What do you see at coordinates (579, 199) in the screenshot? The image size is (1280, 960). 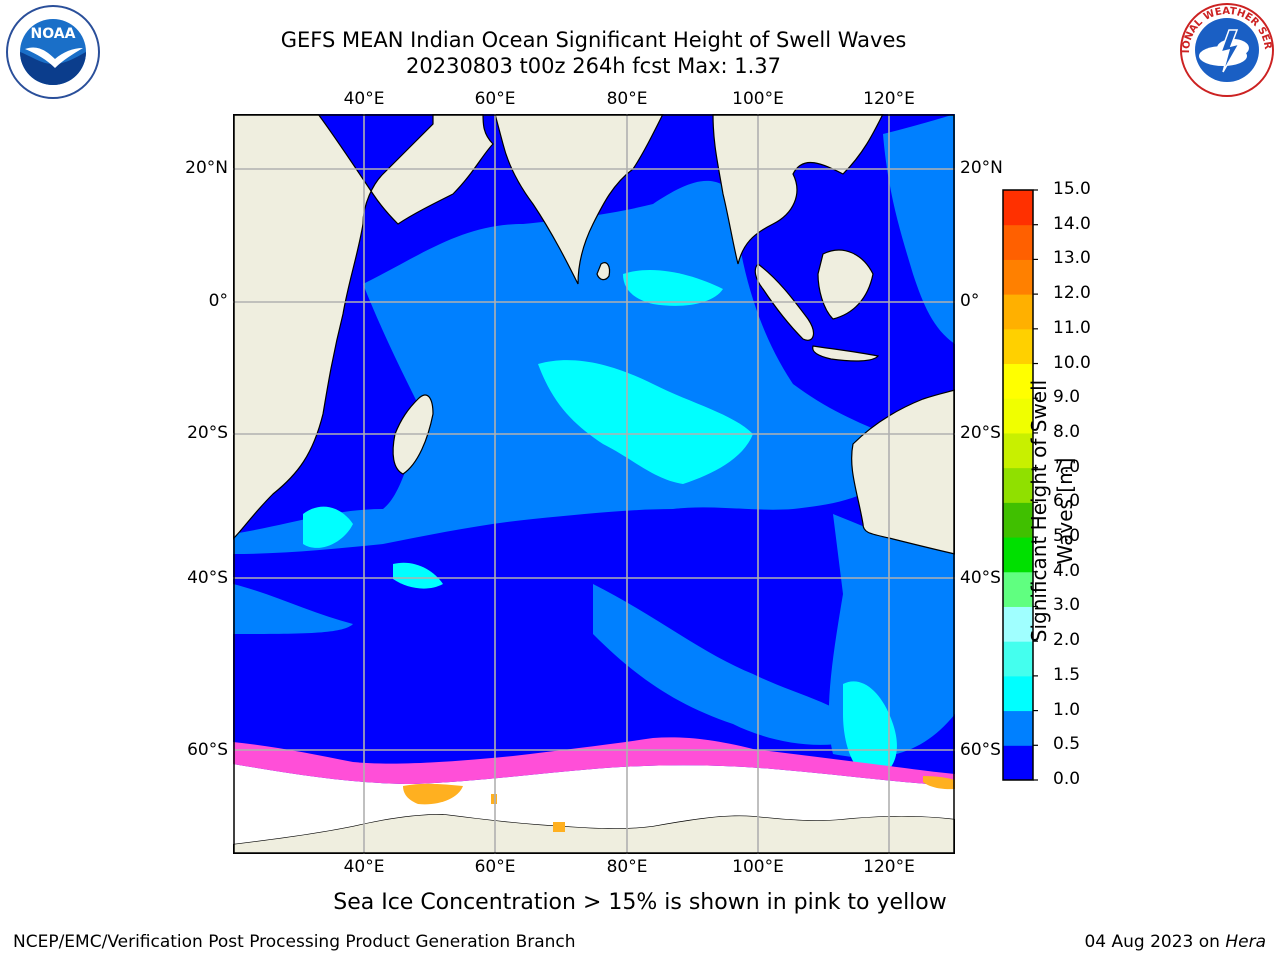 I see `land-india` at bounding box center [579, 199].